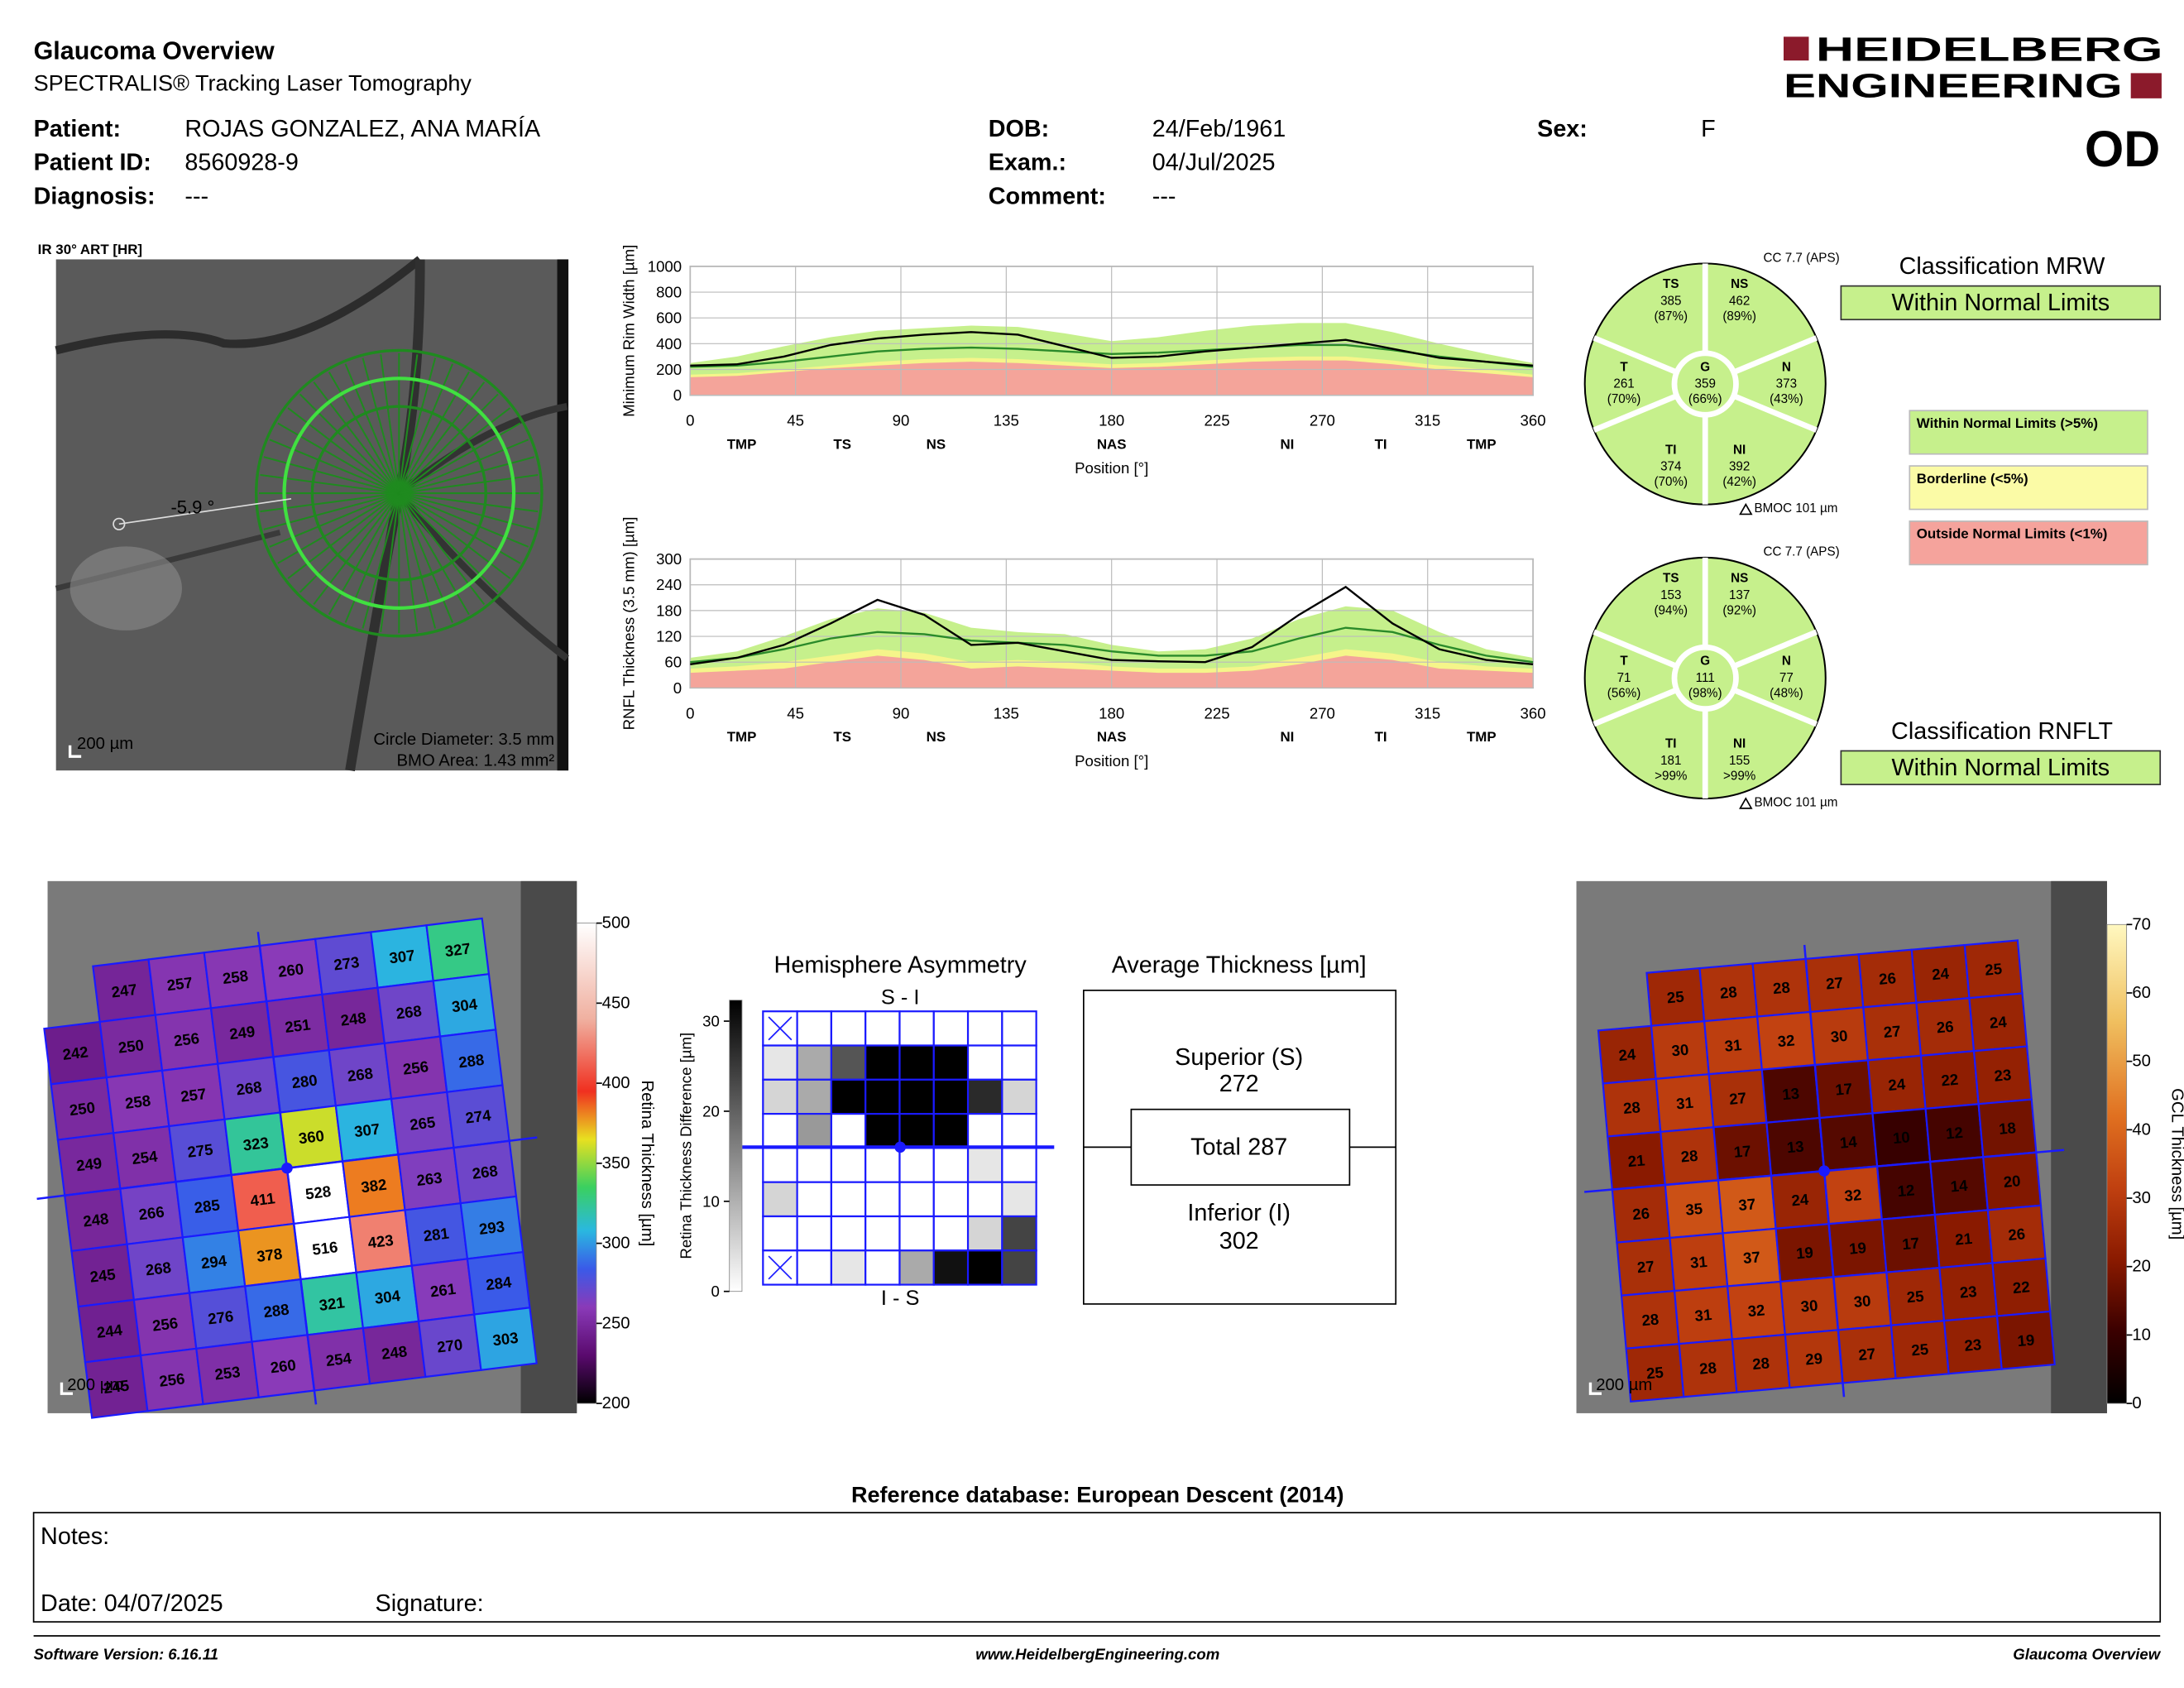  What do you see at coordinates (199, 1150) in the screenshot?
I see `cell-value: 275` at bounding box center [199, 1150].